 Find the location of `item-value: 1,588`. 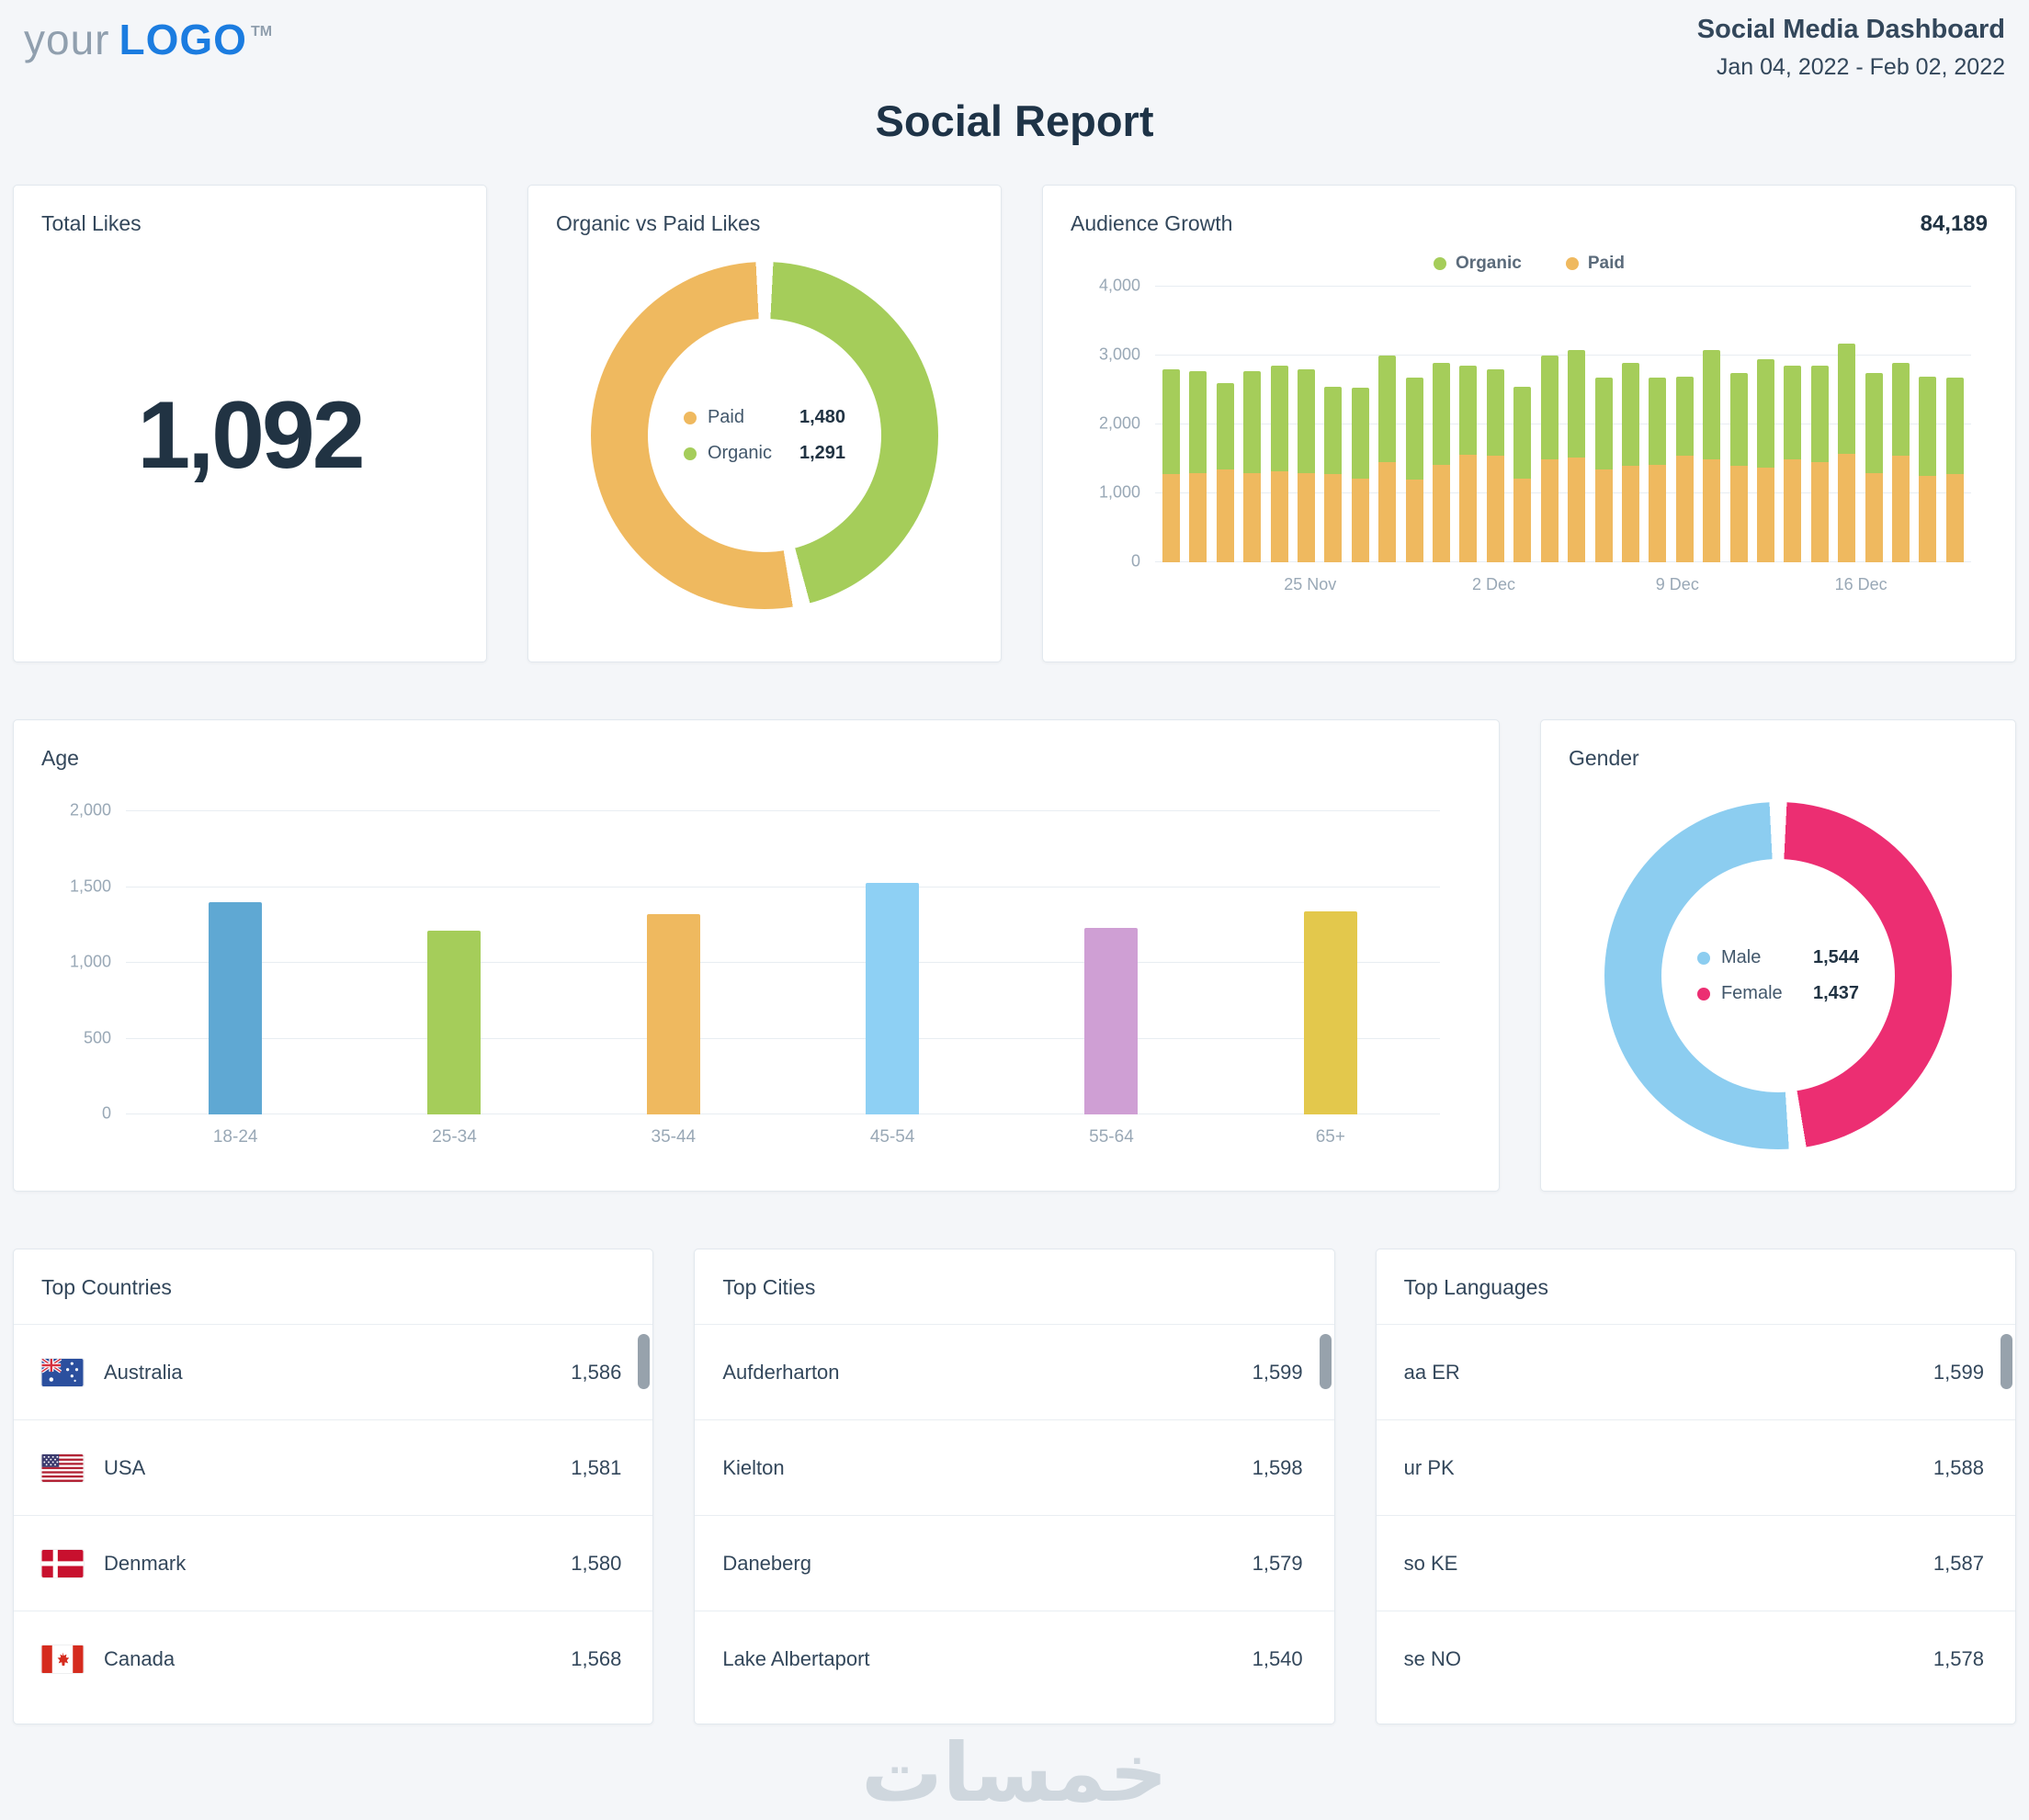

item-value: 1,588 is located at coordinates (1958, 1467).